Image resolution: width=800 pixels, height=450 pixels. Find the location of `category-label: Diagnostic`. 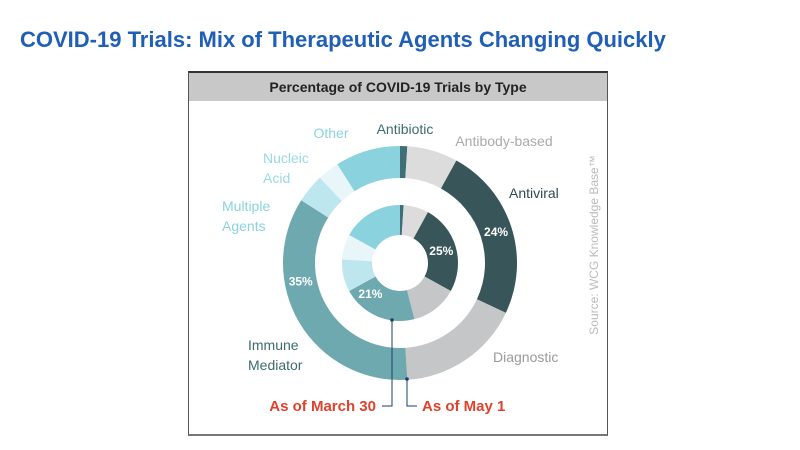

category-label: Diagnostic is located at coordinates (525, 357).